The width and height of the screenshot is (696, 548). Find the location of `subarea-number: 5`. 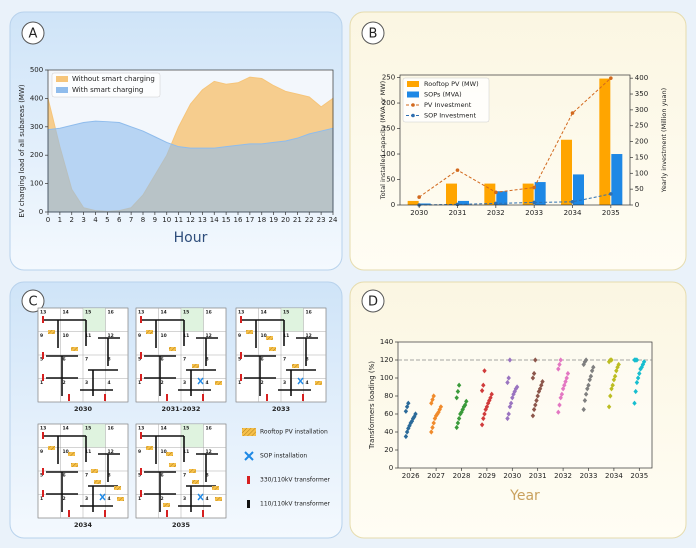

subarea-number: 5 is located at coordinates (41, 476).